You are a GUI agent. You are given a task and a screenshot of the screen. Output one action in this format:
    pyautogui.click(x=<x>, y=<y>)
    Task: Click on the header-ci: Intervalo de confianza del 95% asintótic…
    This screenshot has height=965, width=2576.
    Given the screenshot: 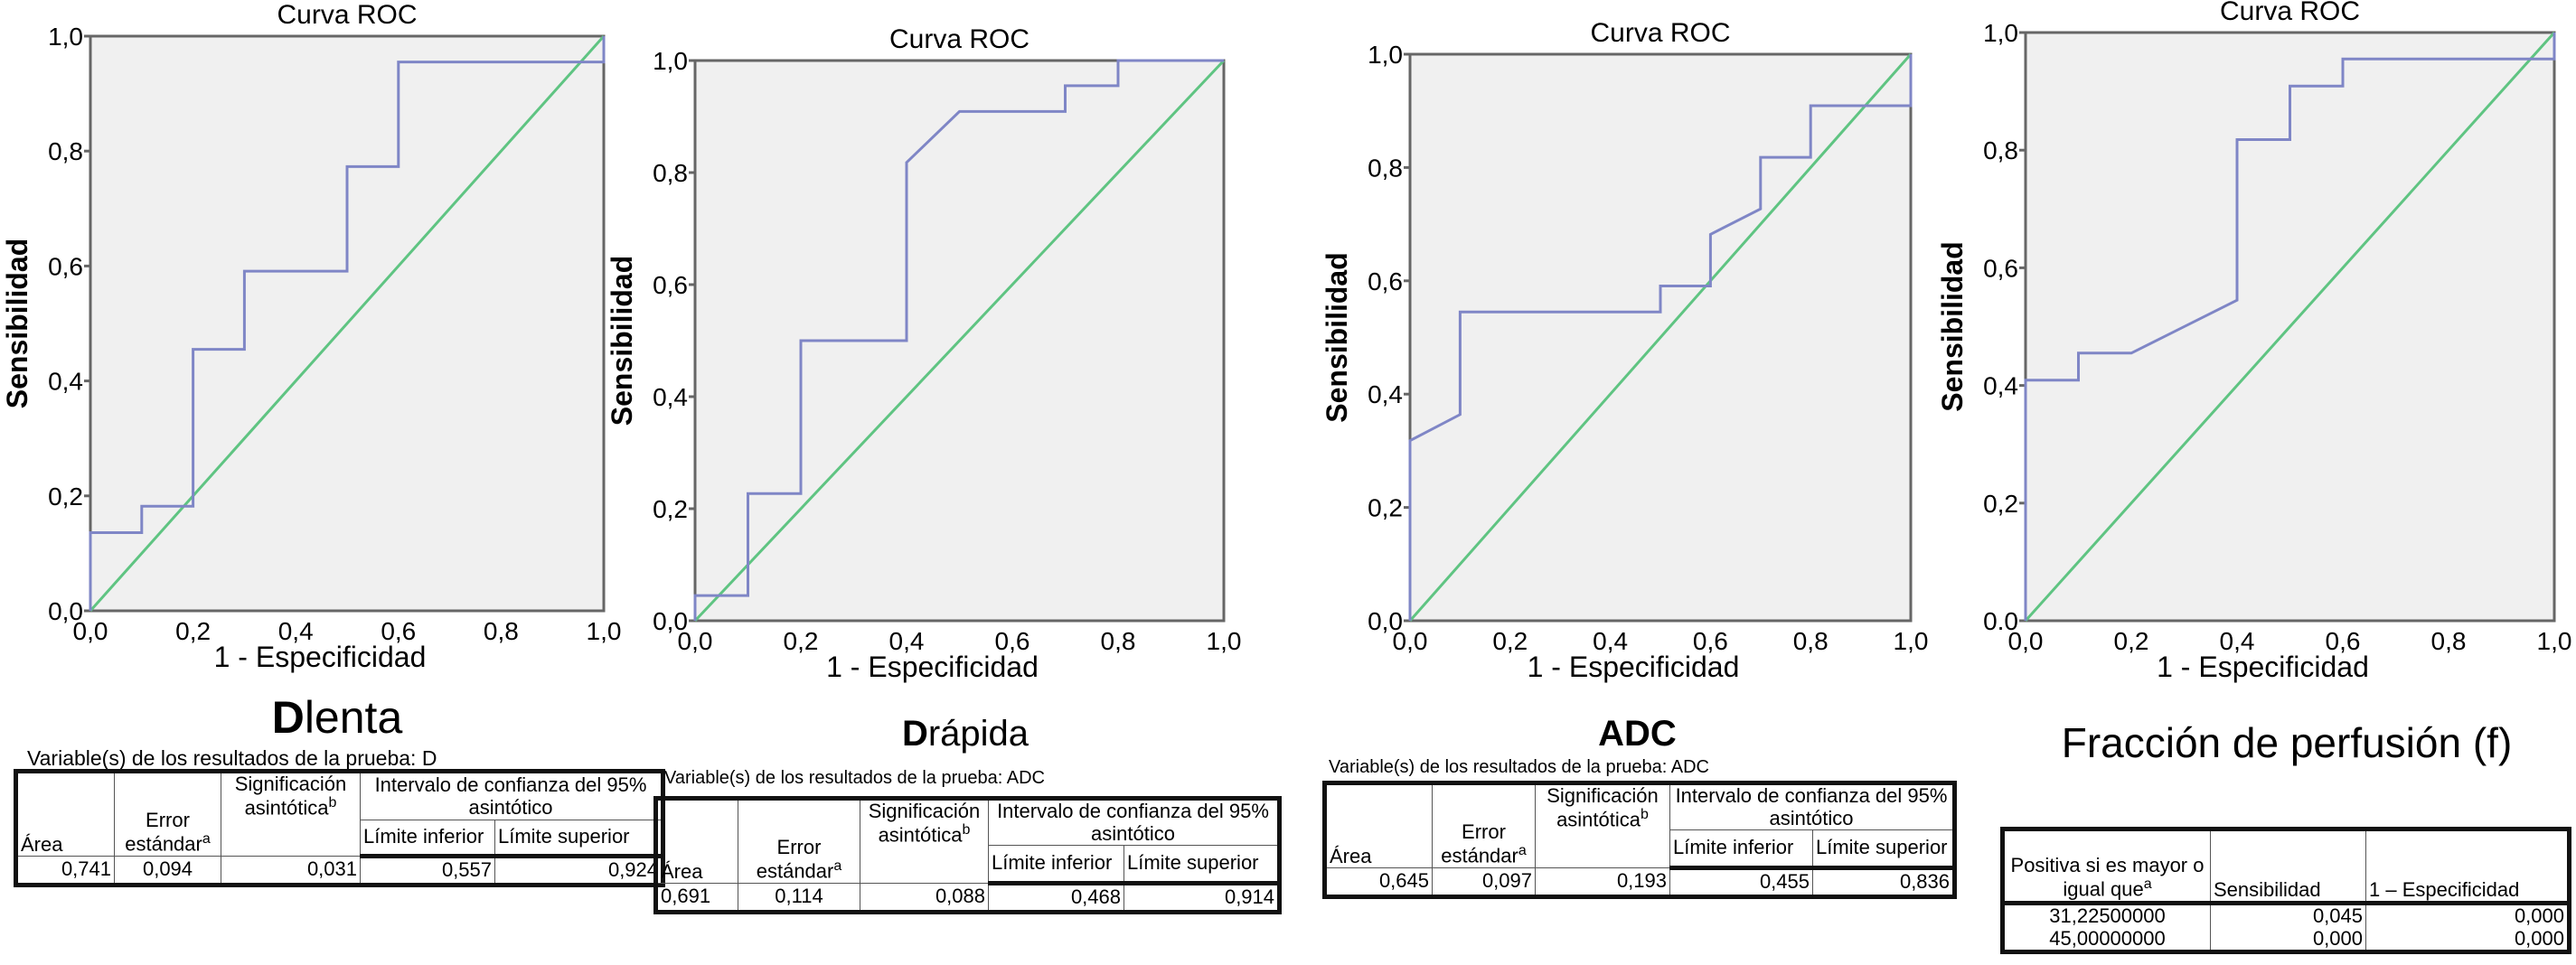 What is the action you would take?
    pyautogui.click(x=1134, y=822)
    